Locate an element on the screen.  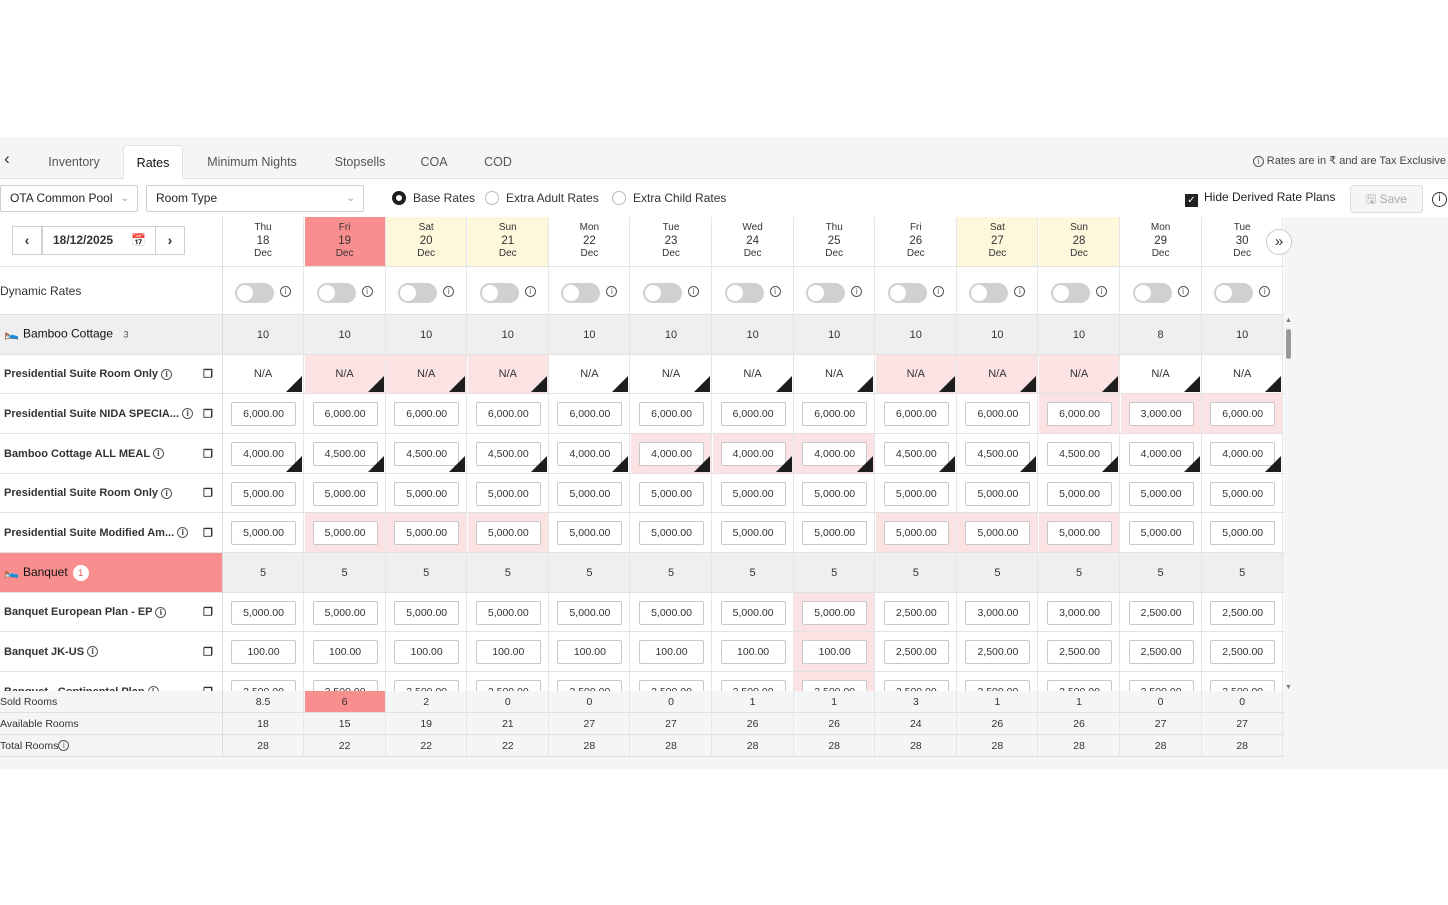
tab-rates: Rates is located at coordinates (153, 162).